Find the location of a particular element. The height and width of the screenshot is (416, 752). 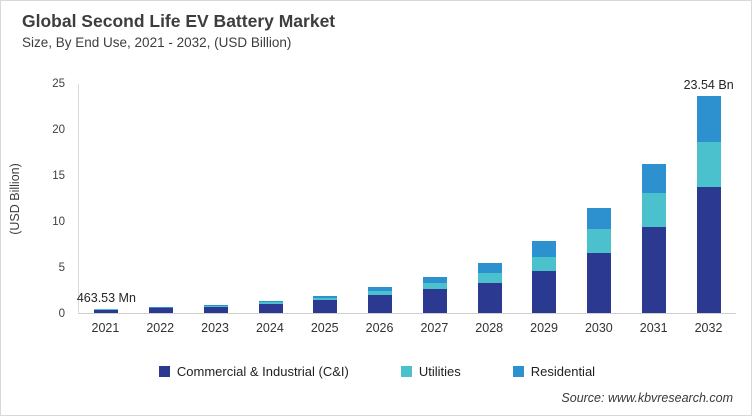

bar-2026 is located at coordinates (380, 300).